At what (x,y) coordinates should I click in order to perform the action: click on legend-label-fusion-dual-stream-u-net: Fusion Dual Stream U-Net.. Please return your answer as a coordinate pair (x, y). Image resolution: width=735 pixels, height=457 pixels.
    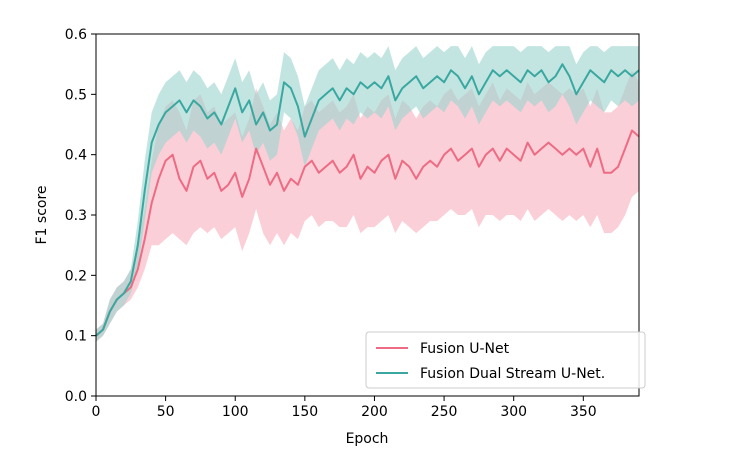
    Looking at the image, I should click on (512, 374).